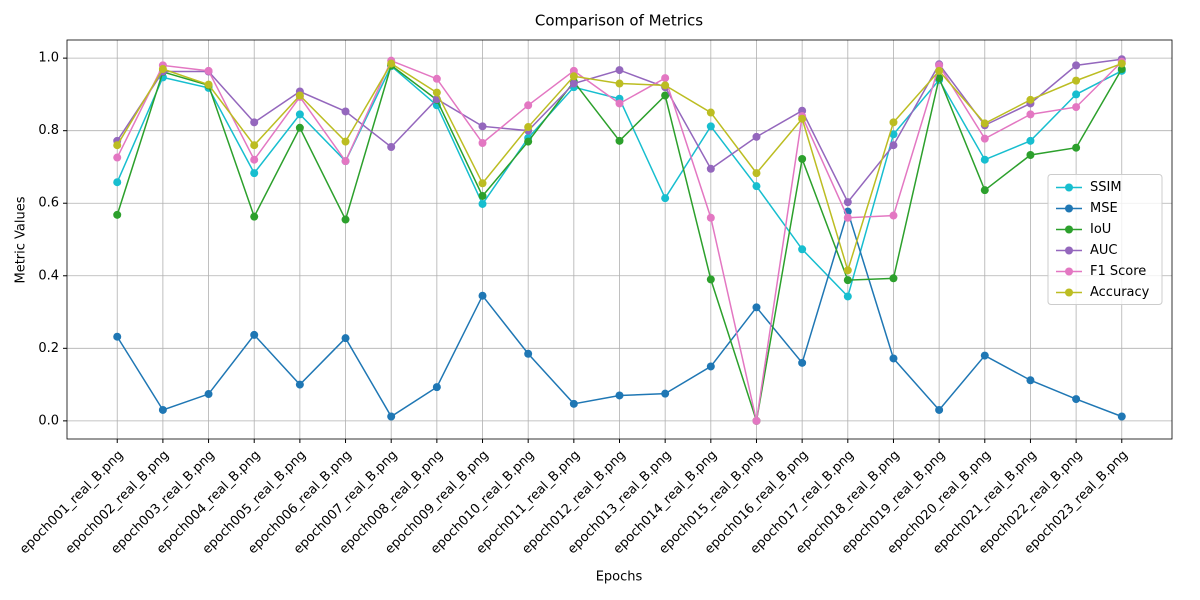 This screenshot has width=1200, height=600. Describe the element at coordinates (1120, 292) in the screenshot. I see `legend-label: Accuracy` at that location.